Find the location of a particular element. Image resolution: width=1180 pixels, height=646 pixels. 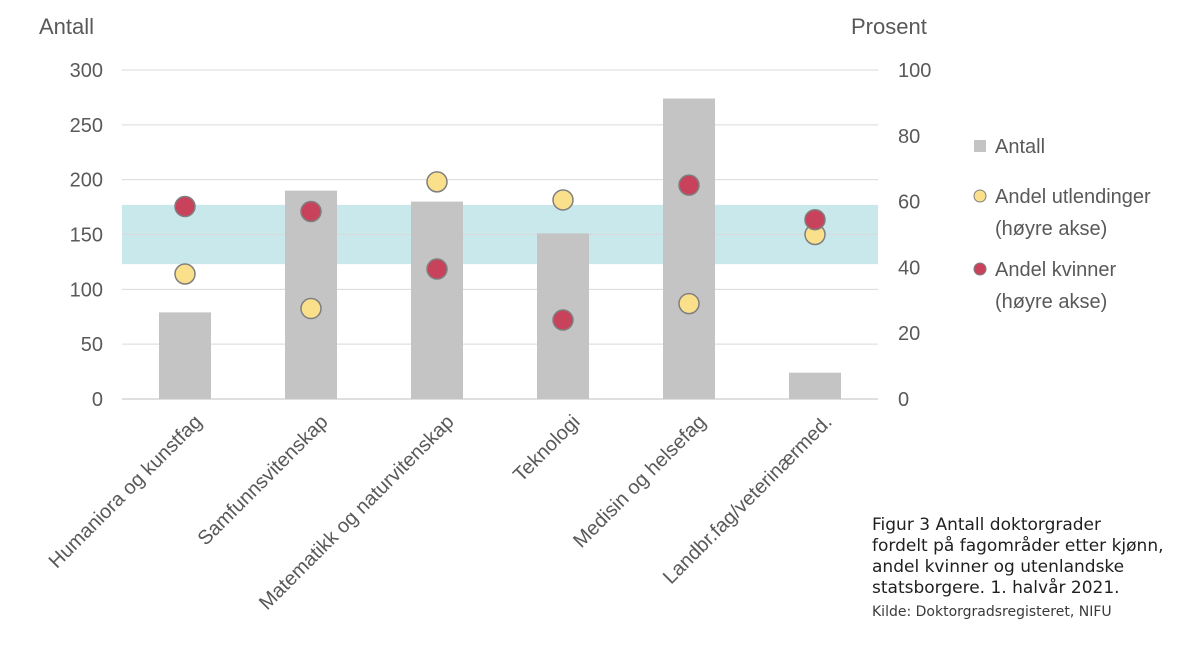

caption-line-2: fordelt på fagområder etter kjønn, is located at coordinates (1018, 546).